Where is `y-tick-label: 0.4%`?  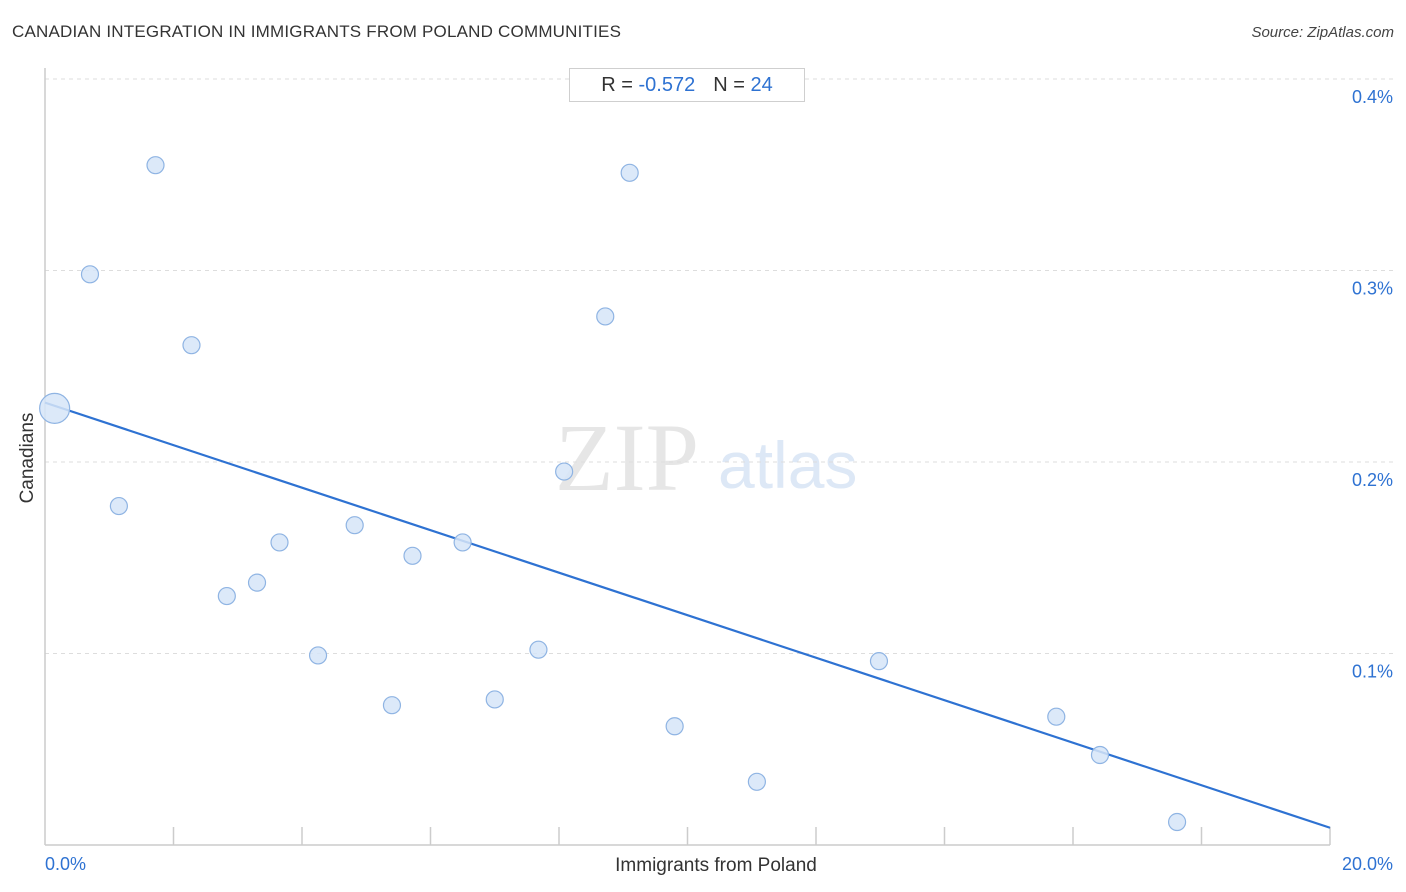 y-tick-label: 0.4% is located at coordinates (1372, 97).